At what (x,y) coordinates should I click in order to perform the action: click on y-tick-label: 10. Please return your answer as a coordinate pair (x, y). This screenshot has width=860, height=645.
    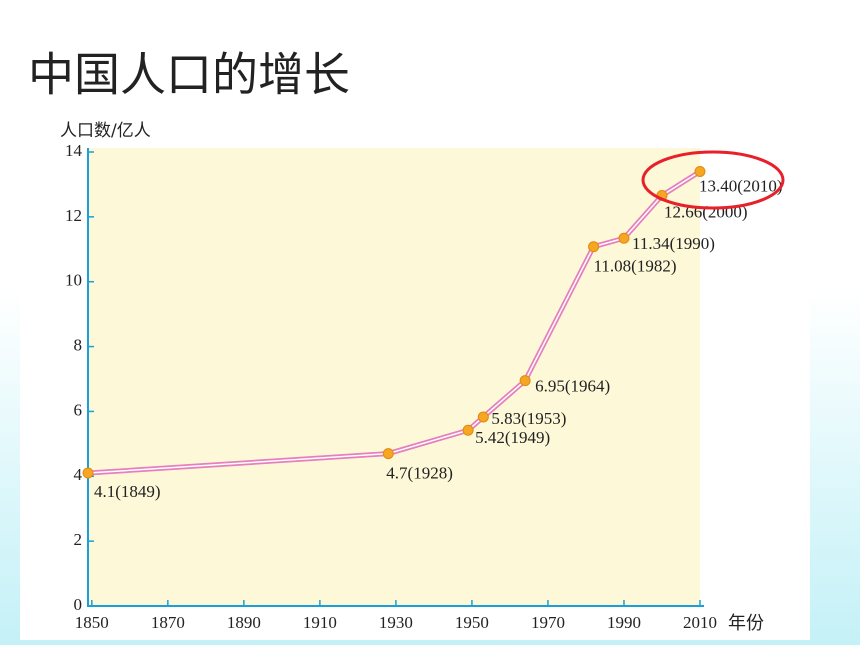
    Looking at the image, I should click on (73, 280).